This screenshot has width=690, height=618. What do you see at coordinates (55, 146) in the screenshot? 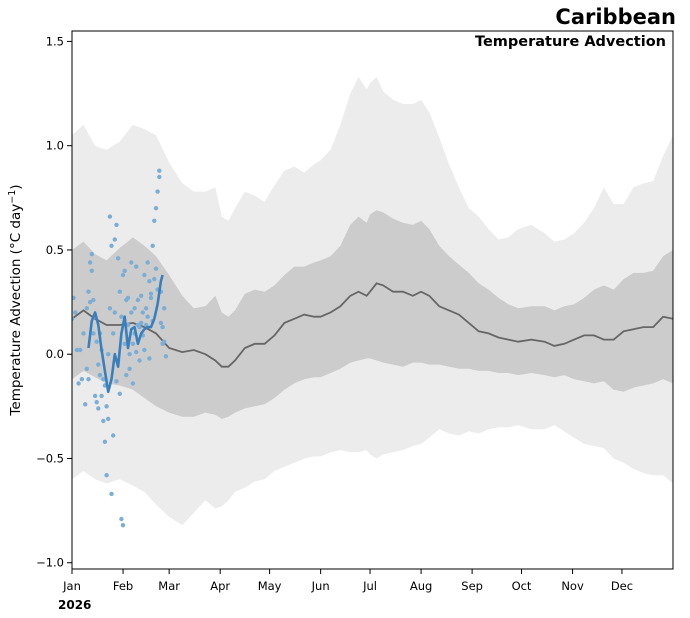
I see `y-tick-label: 1.0` at bounding box center [55, 146].